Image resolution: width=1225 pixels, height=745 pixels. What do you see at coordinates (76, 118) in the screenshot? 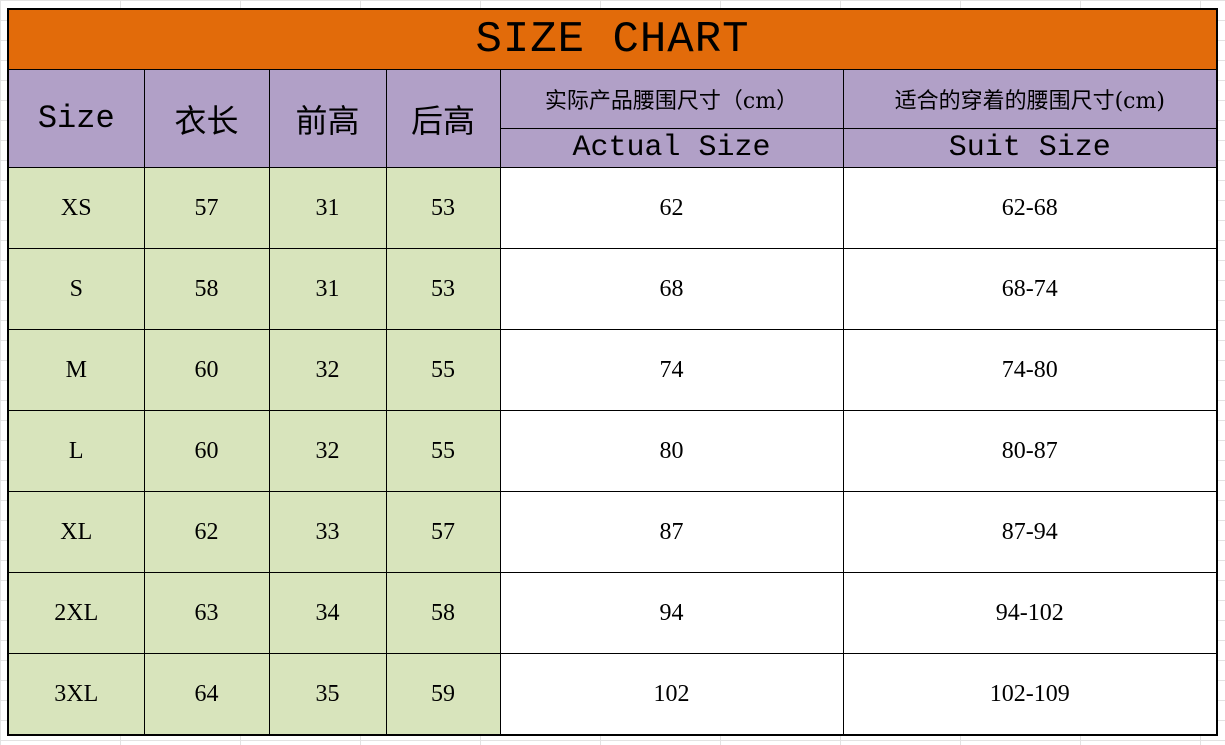
I see `header-size: Size` at bounding box center [76, 118].